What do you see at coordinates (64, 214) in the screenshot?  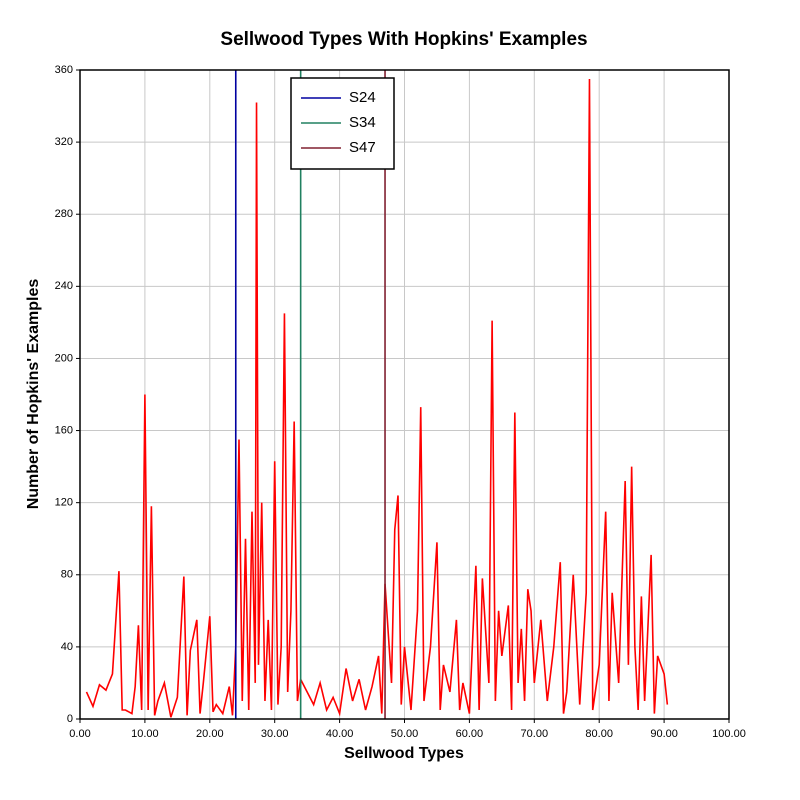 I see `y-tick-label: 280` at bounding box center [64, 214].